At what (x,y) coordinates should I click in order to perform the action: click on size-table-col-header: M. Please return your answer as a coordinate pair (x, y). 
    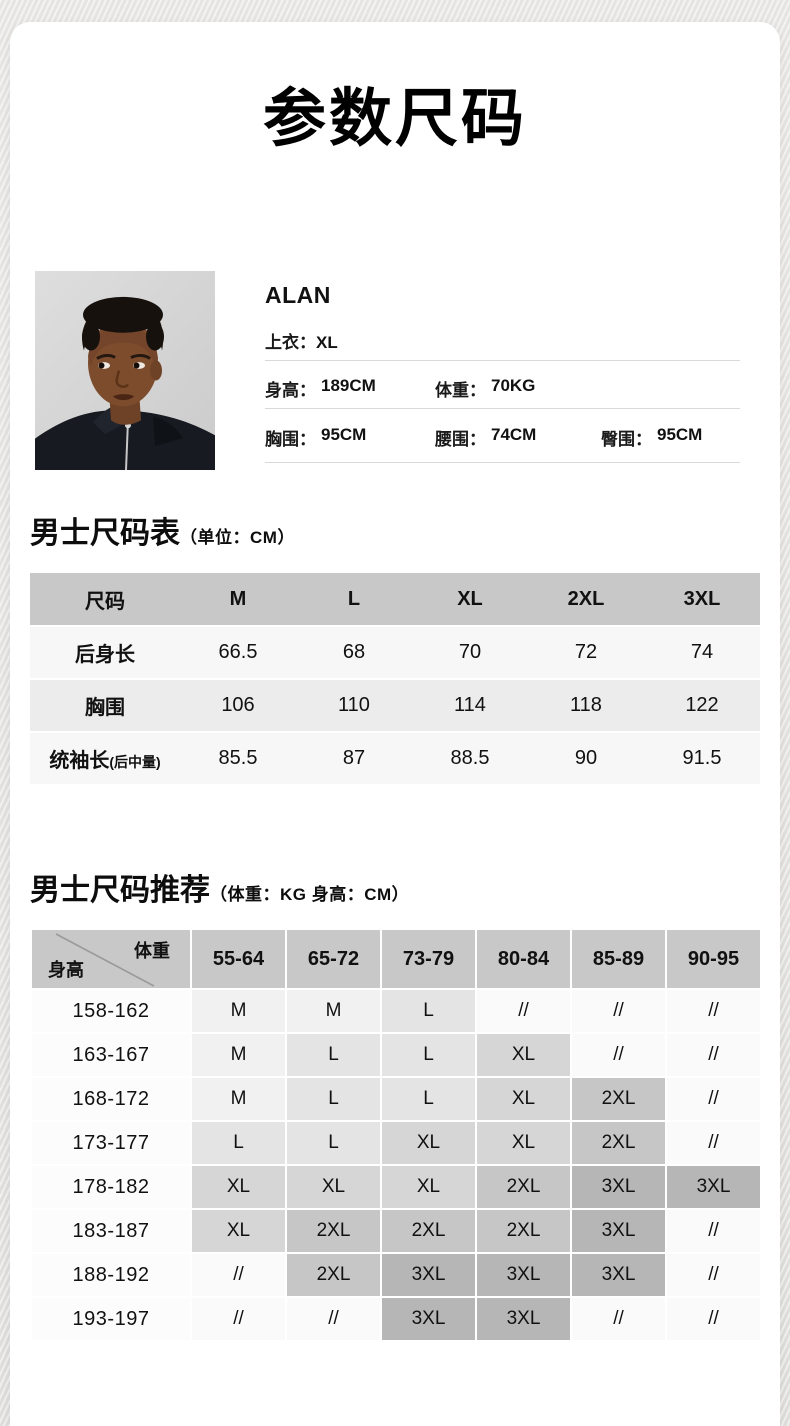
    Looking at the image, I should click on (238, 599).